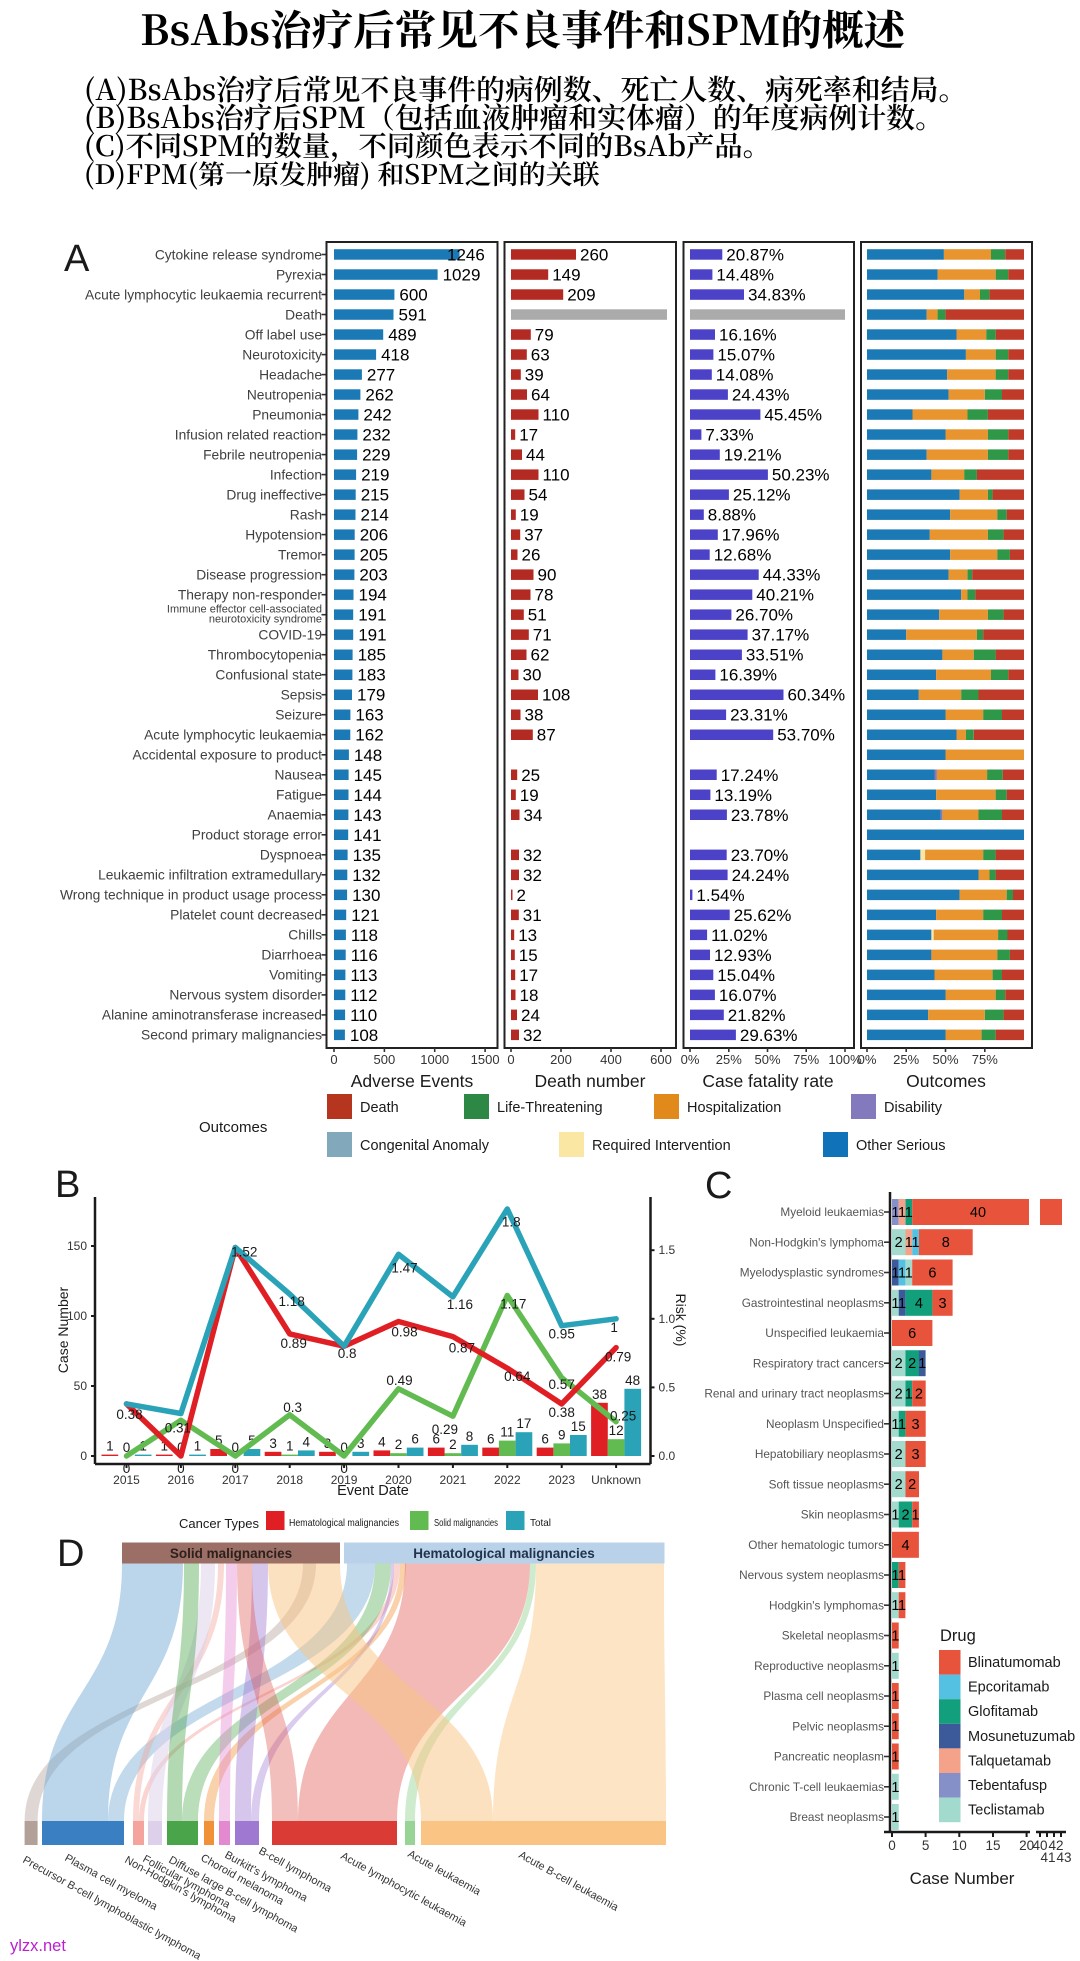  Describe the element at coordinates (781, 635) in the screenshot. I see `svg-text: 37.17%` at that location.